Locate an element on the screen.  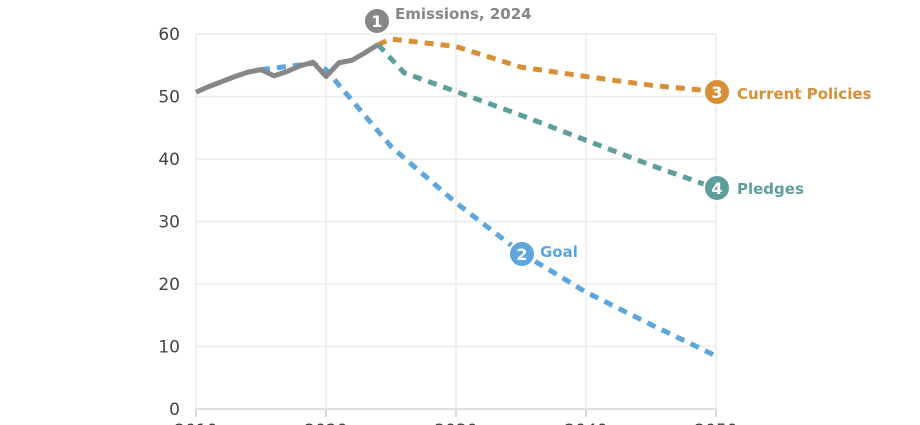
y-tick-label: 40 is located at coordinates (169, 160).